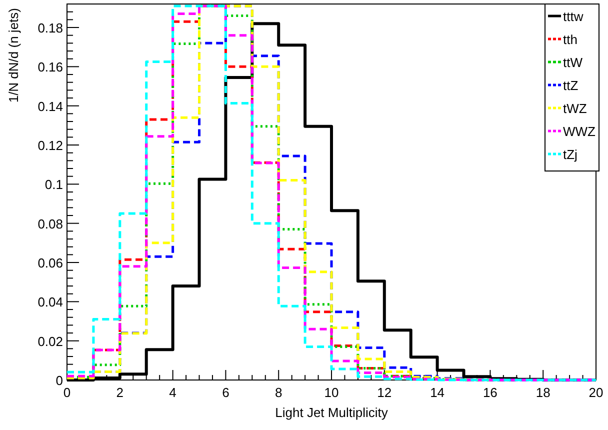  I want to click on y-tick-label: 0.18, so click(50, 28).